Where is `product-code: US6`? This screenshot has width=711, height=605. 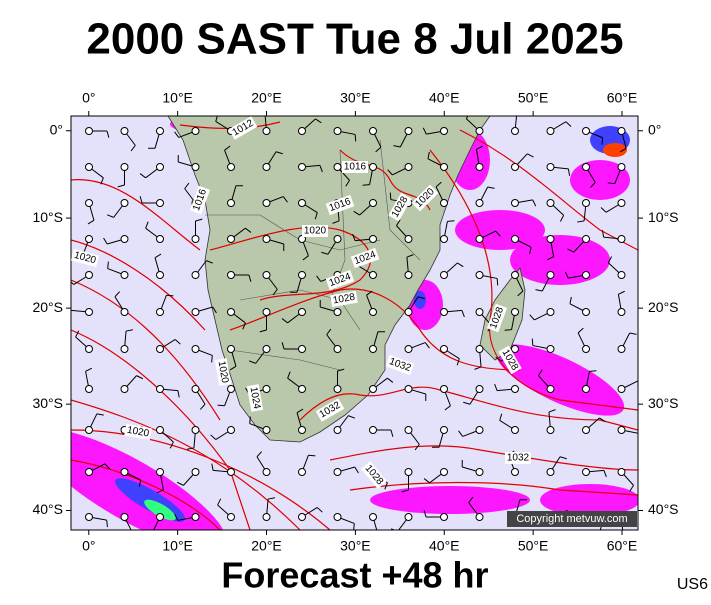
product-code: US6 is located at coordinates (692, 584).